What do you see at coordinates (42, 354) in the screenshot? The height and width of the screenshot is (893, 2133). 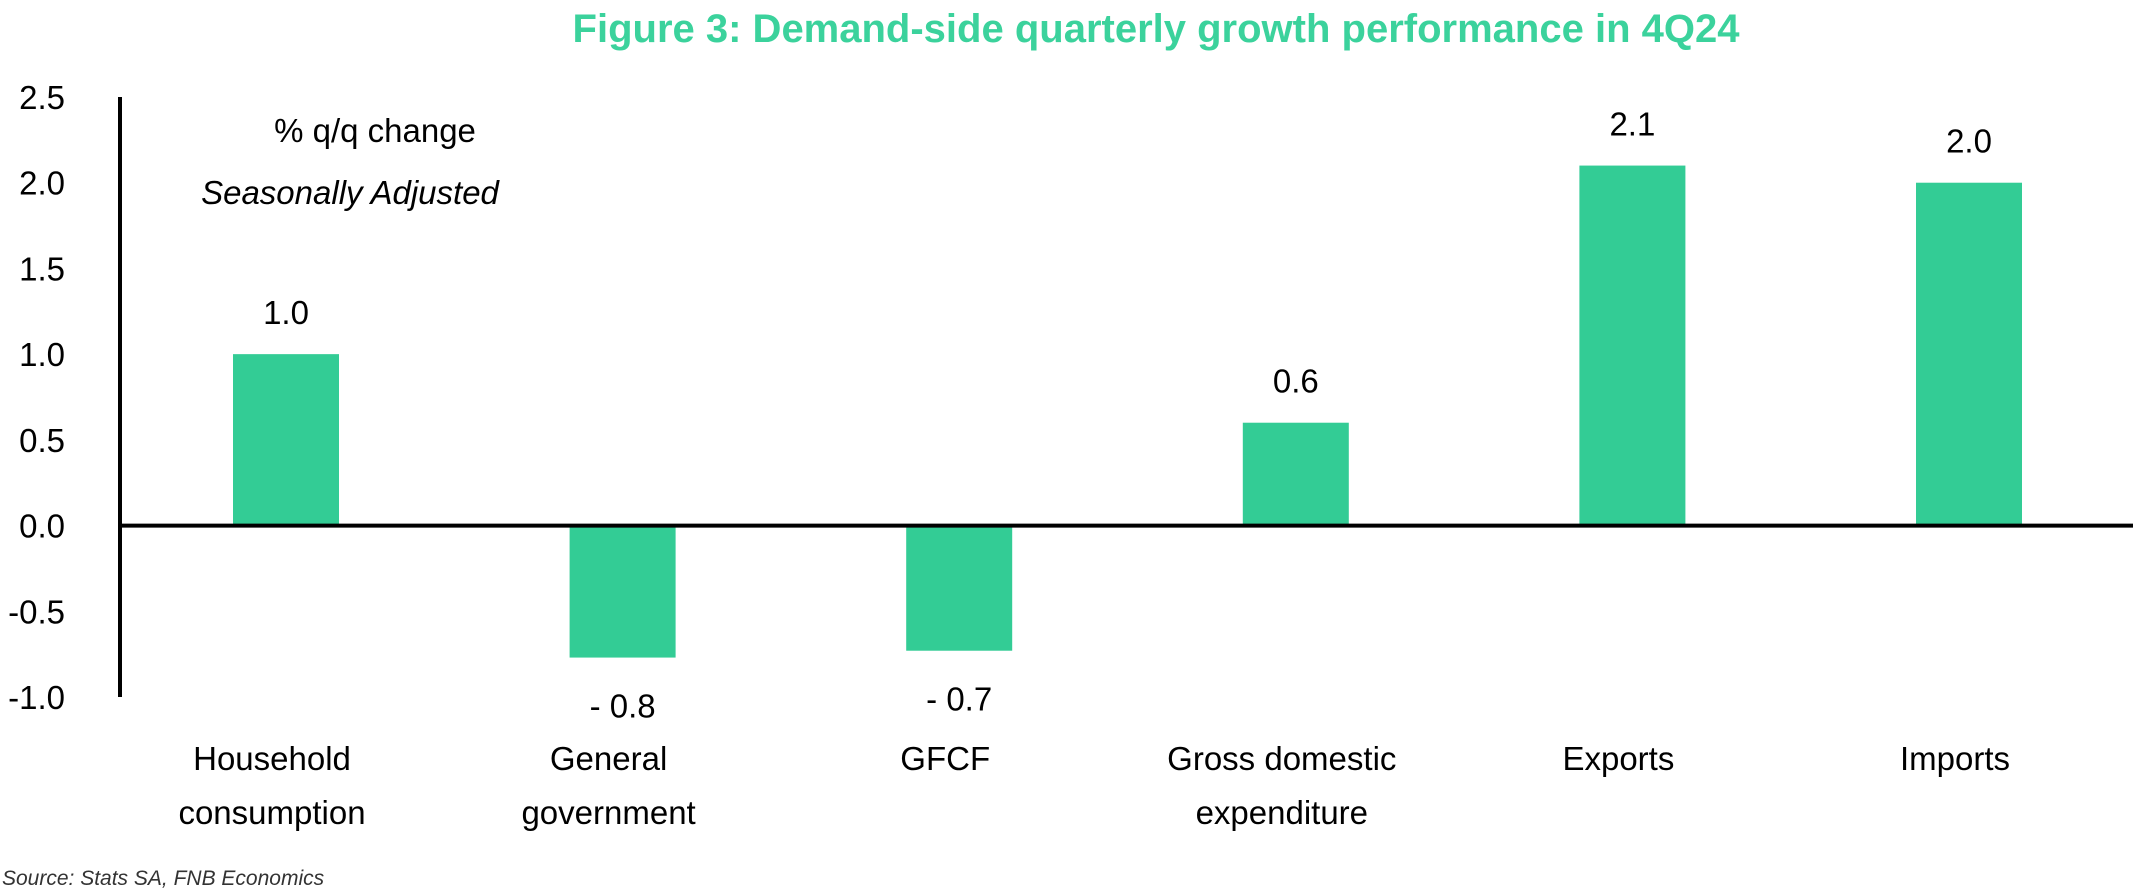 I see `y-tick-label: 1.0` at bounding box center [42, 354].